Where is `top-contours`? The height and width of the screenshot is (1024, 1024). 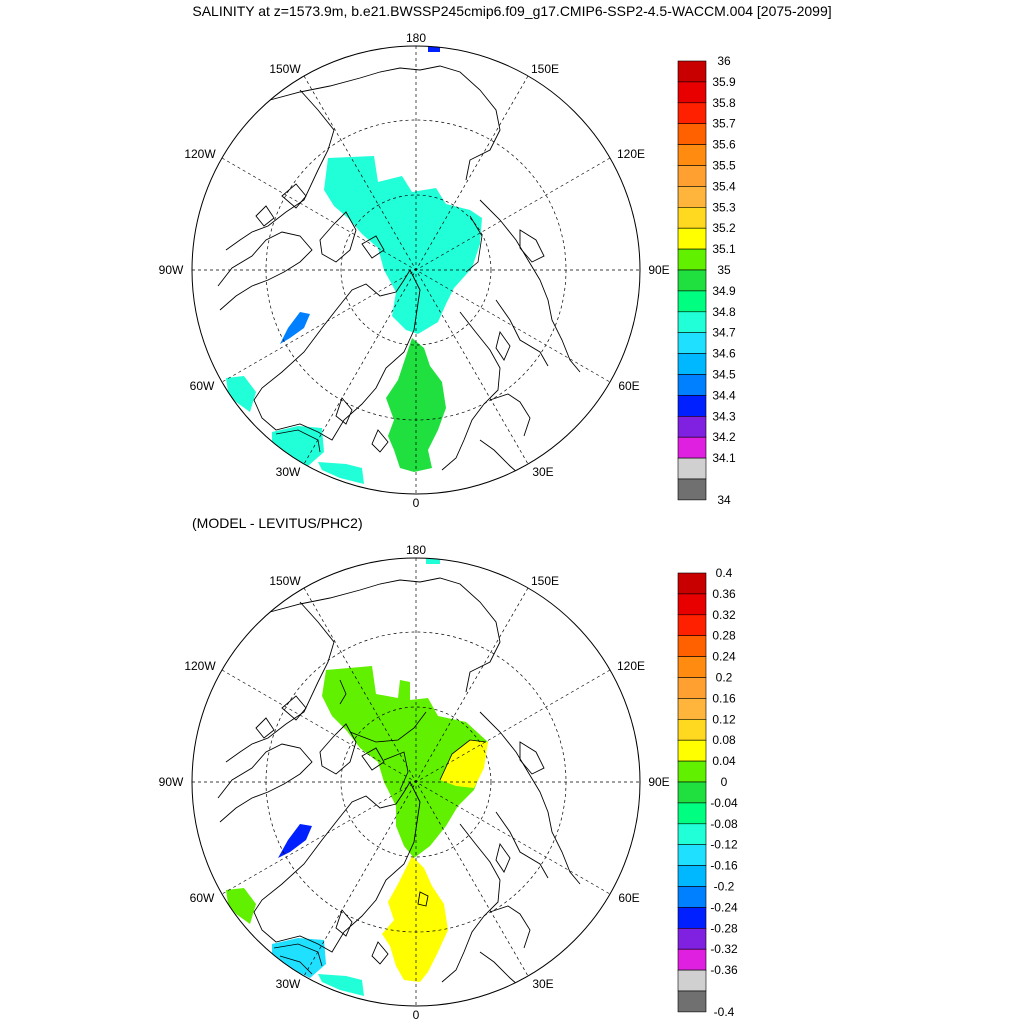
top-contours is located at coordinates (379, 334).